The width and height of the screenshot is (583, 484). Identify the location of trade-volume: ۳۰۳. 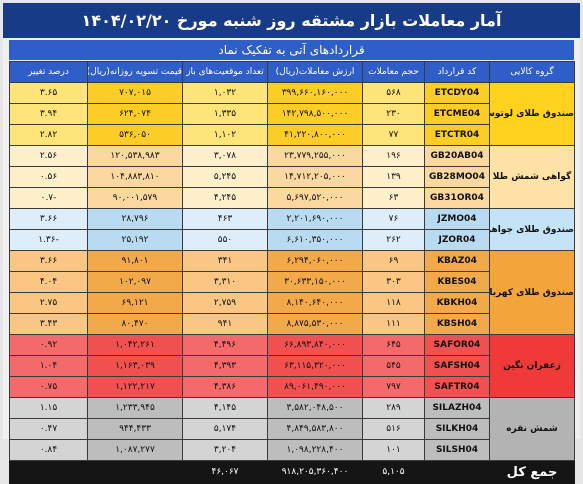
(393, 282).